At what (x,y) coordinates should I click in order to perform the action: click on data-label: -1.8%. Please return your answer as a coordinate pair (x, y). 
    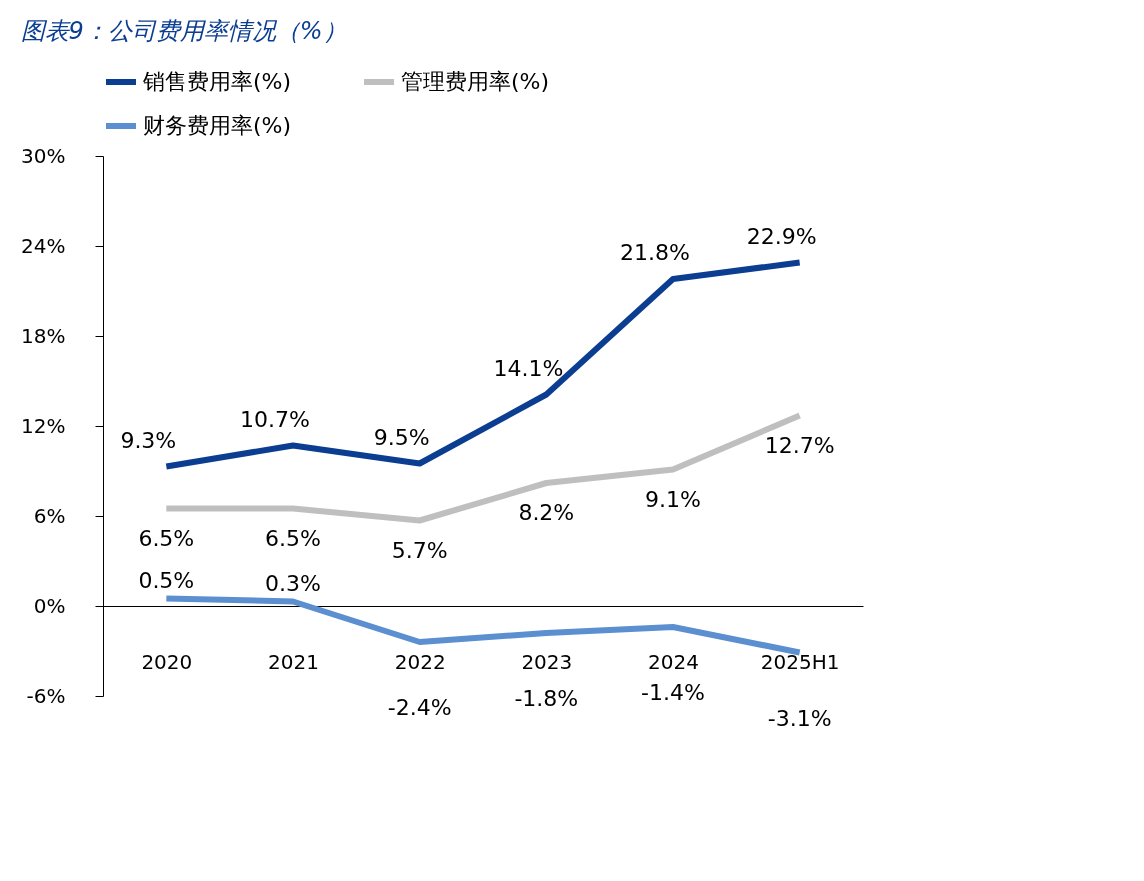
    Looking at the image, I should click on (546, 698).